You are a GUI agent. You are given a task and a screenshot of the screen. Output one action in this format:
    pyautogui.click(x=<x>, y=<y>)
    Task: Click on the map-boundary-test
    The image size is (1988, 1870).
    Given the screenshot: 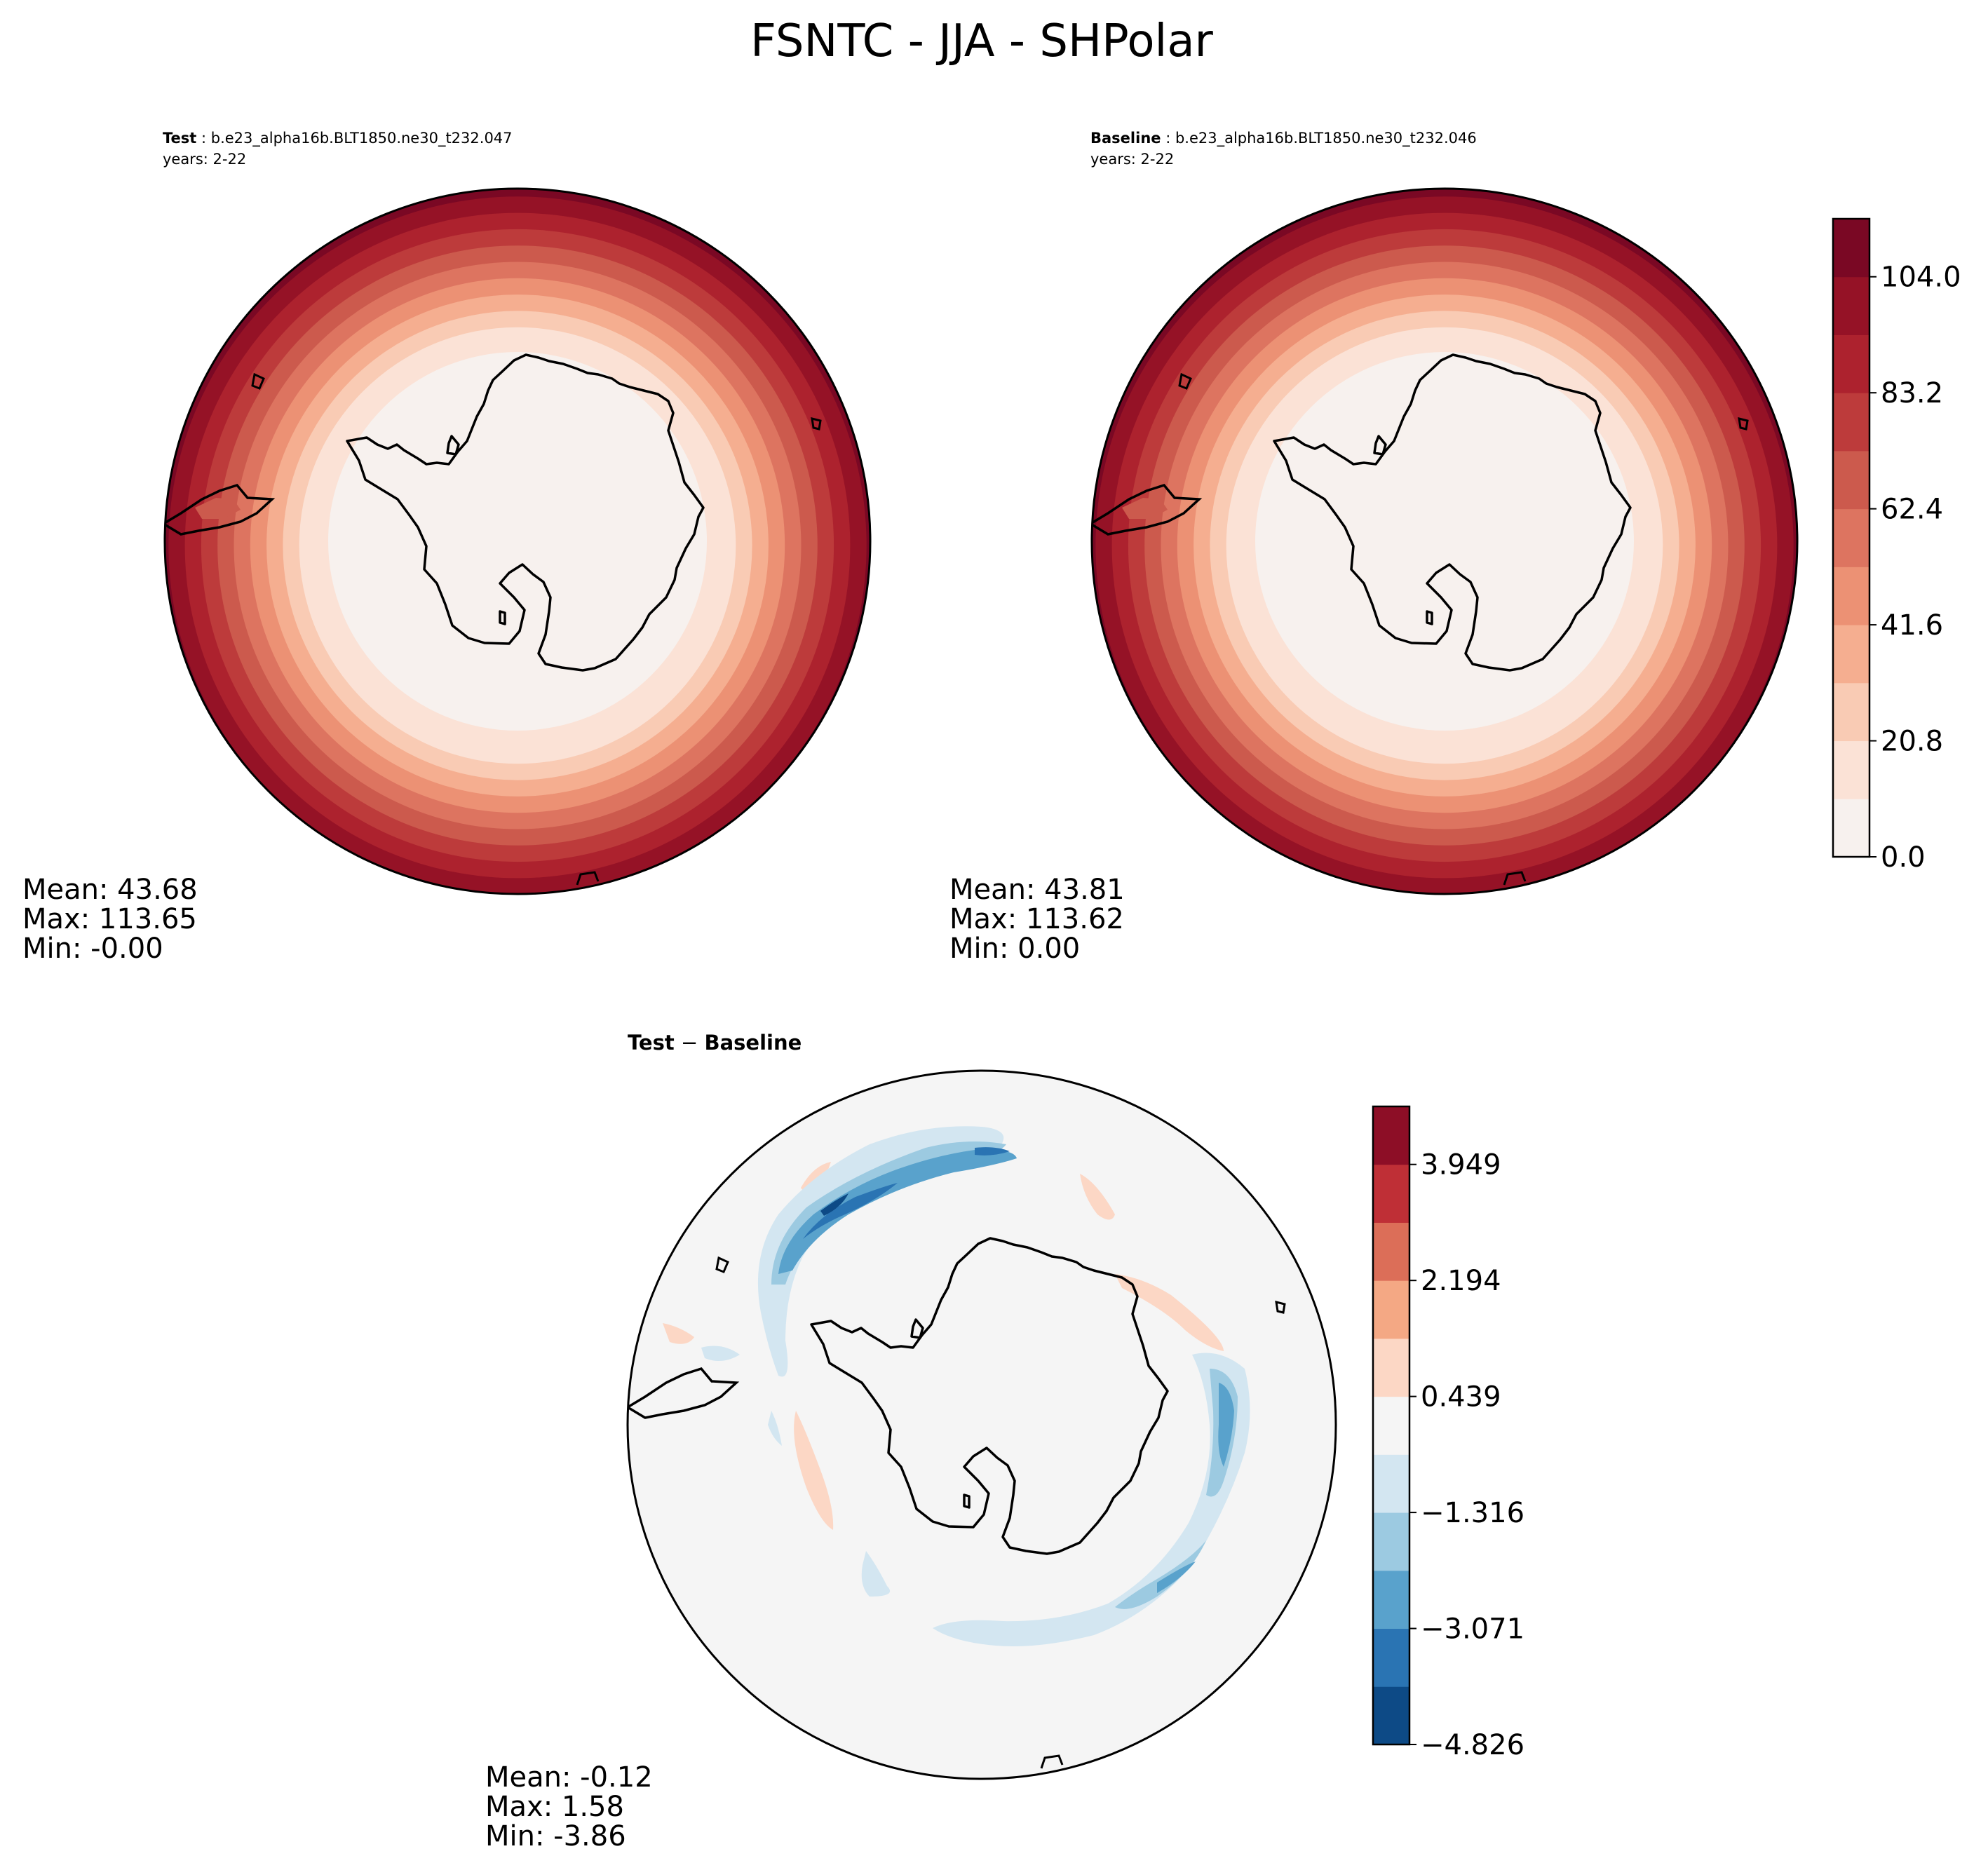 What is the action you would take?
    pyautogui.click(x=517, y=541)
    